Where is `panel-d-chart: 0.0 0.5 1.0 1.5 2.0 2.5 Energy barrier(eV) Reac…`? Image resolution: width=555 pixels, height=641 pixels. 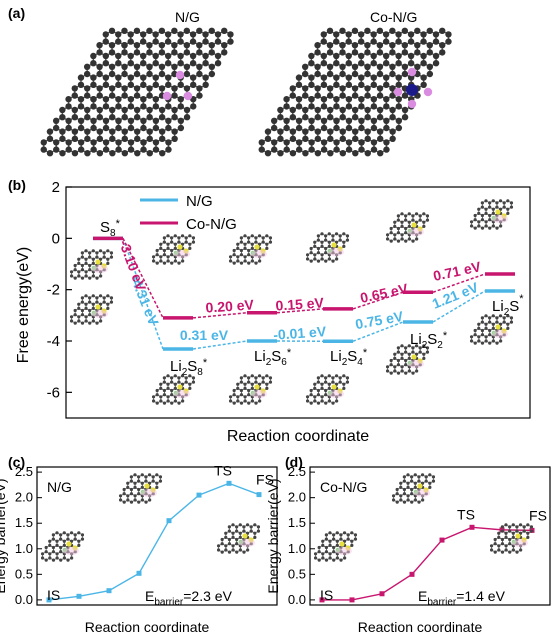 panel-d-chart: 0.0 0.5 1.0 1.5 2.0 2.5 Energy barrier(eV) Reac… is located at coordinates (408, 549).